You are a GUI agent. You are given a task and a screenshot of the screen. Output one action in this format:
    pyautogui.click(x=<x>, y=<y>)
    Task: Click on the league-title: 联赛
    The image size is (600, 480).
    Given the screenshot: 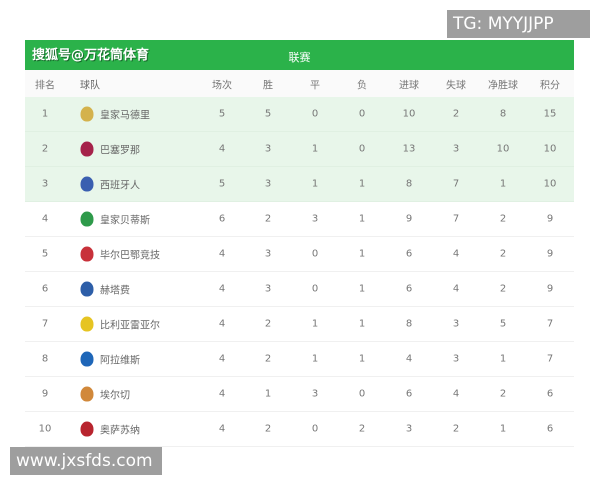 What is the action you would take?
    pyautogui.click(x=299, y=57)
    